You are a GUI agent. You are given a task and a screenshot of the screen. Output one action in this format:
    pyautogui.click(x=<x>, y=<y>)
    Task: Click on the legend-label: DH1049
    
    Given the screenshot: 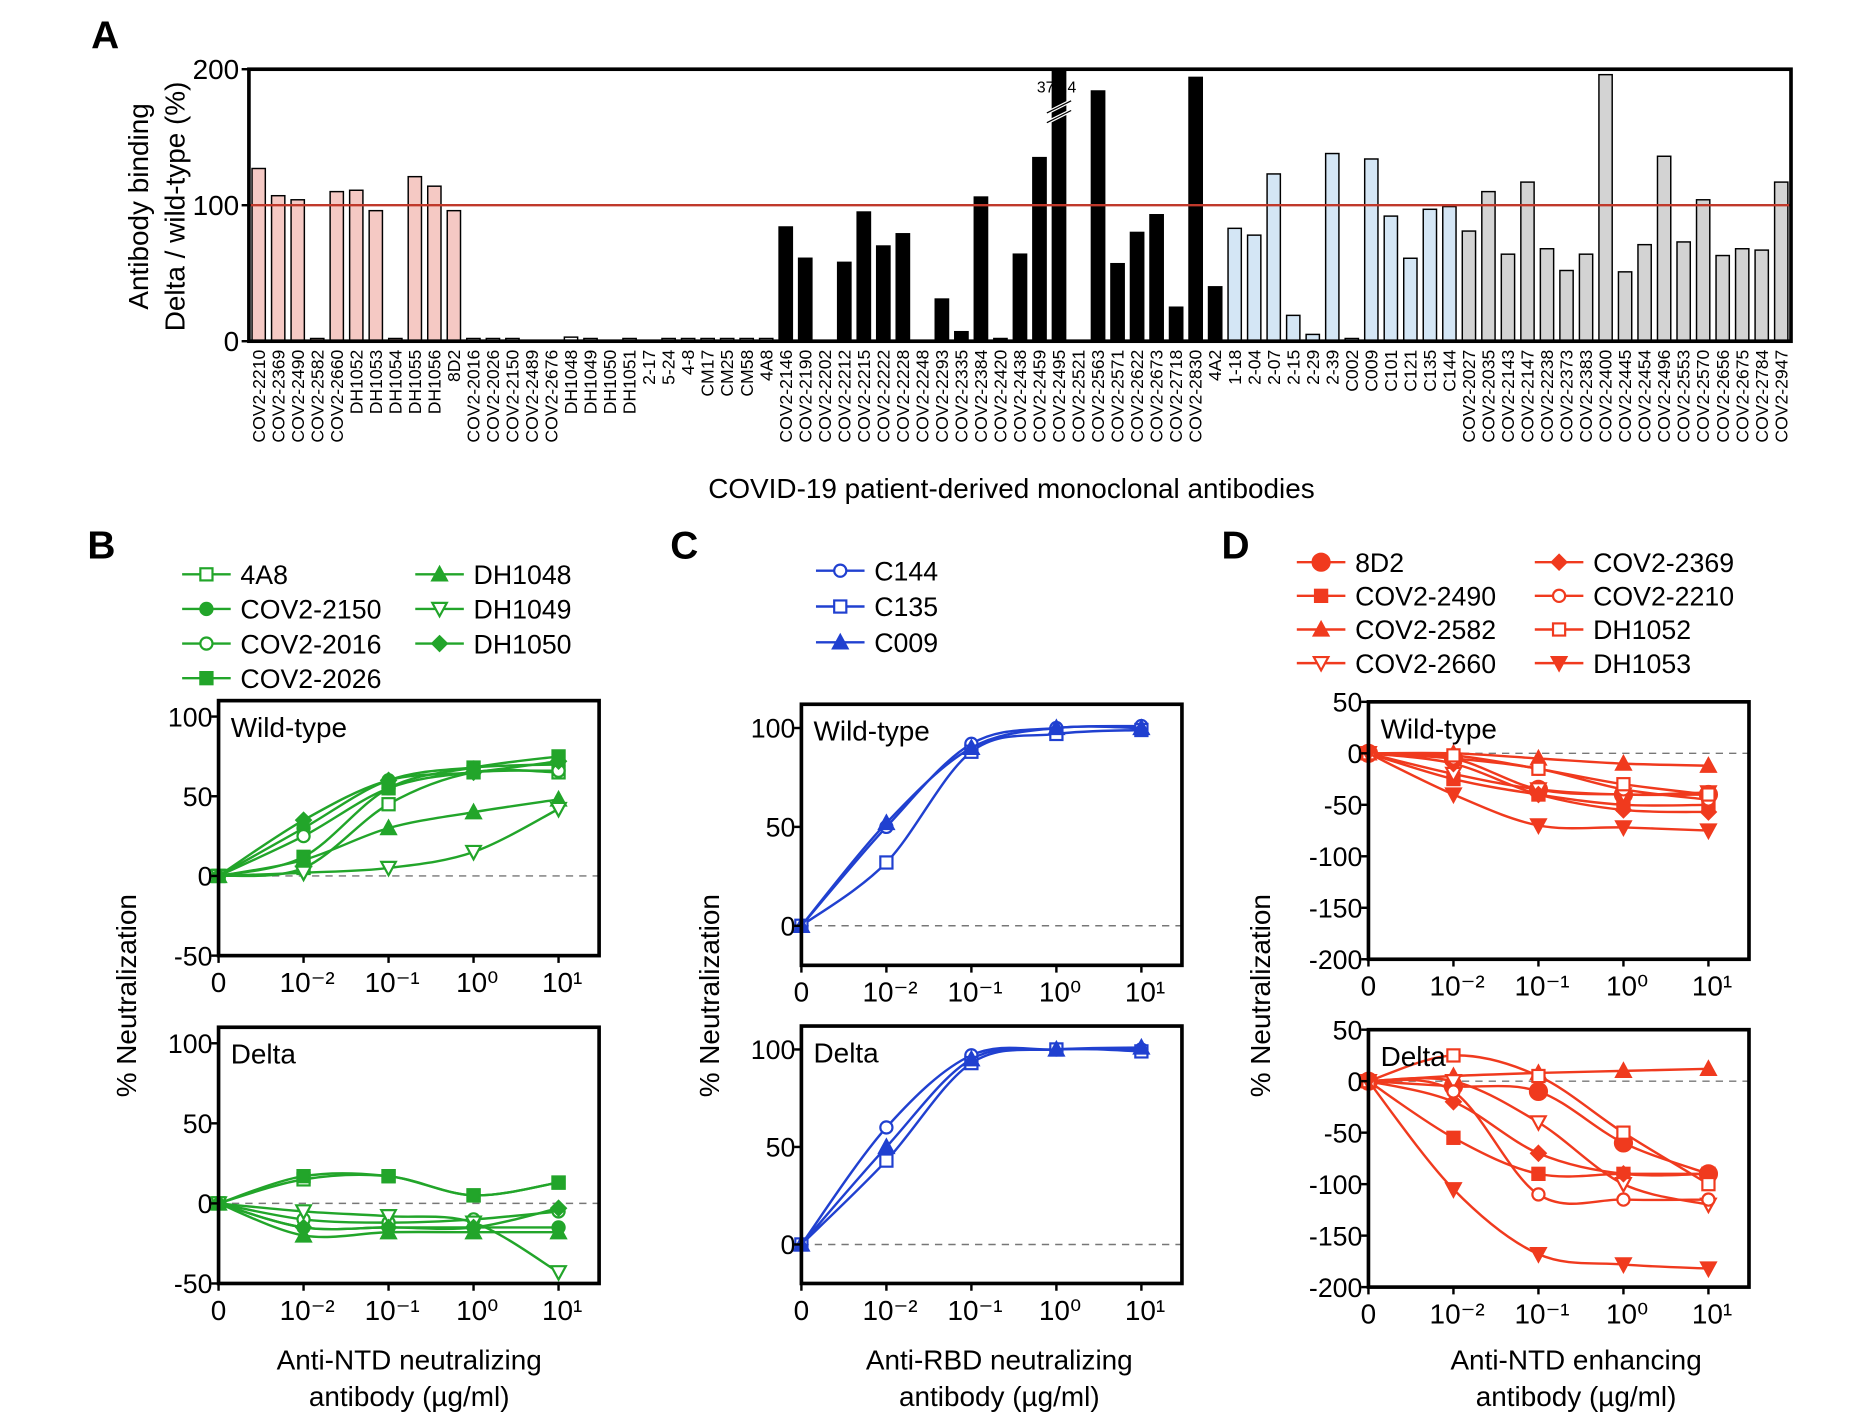 What is the action you would take?
    pyautogui.click(x=523, y=610)
    